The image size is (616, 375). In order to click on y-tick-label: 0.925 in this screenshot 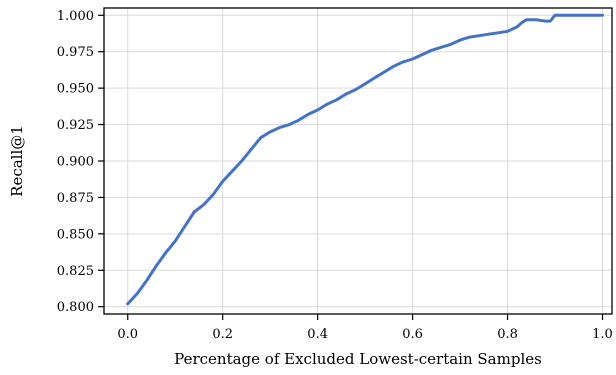, I will do `click(75, 125)`.